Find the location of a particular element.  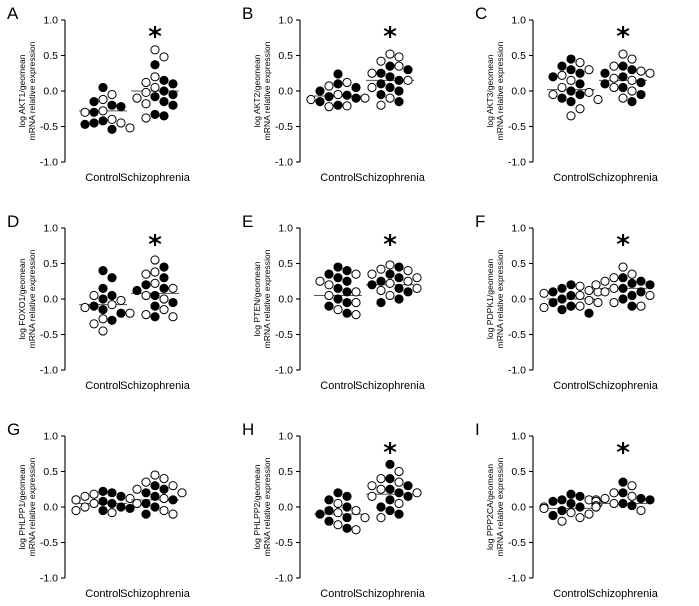

y-axis-label-line1: log AKT2/geomean is located at coordinates (257, 90).